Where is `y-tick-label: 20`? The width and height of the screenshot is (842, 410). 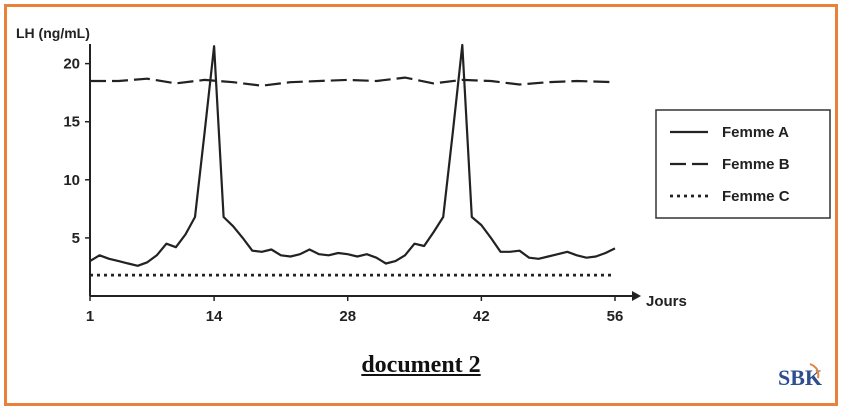
y-tick-label: 20 is located at coordinates (71, 64).